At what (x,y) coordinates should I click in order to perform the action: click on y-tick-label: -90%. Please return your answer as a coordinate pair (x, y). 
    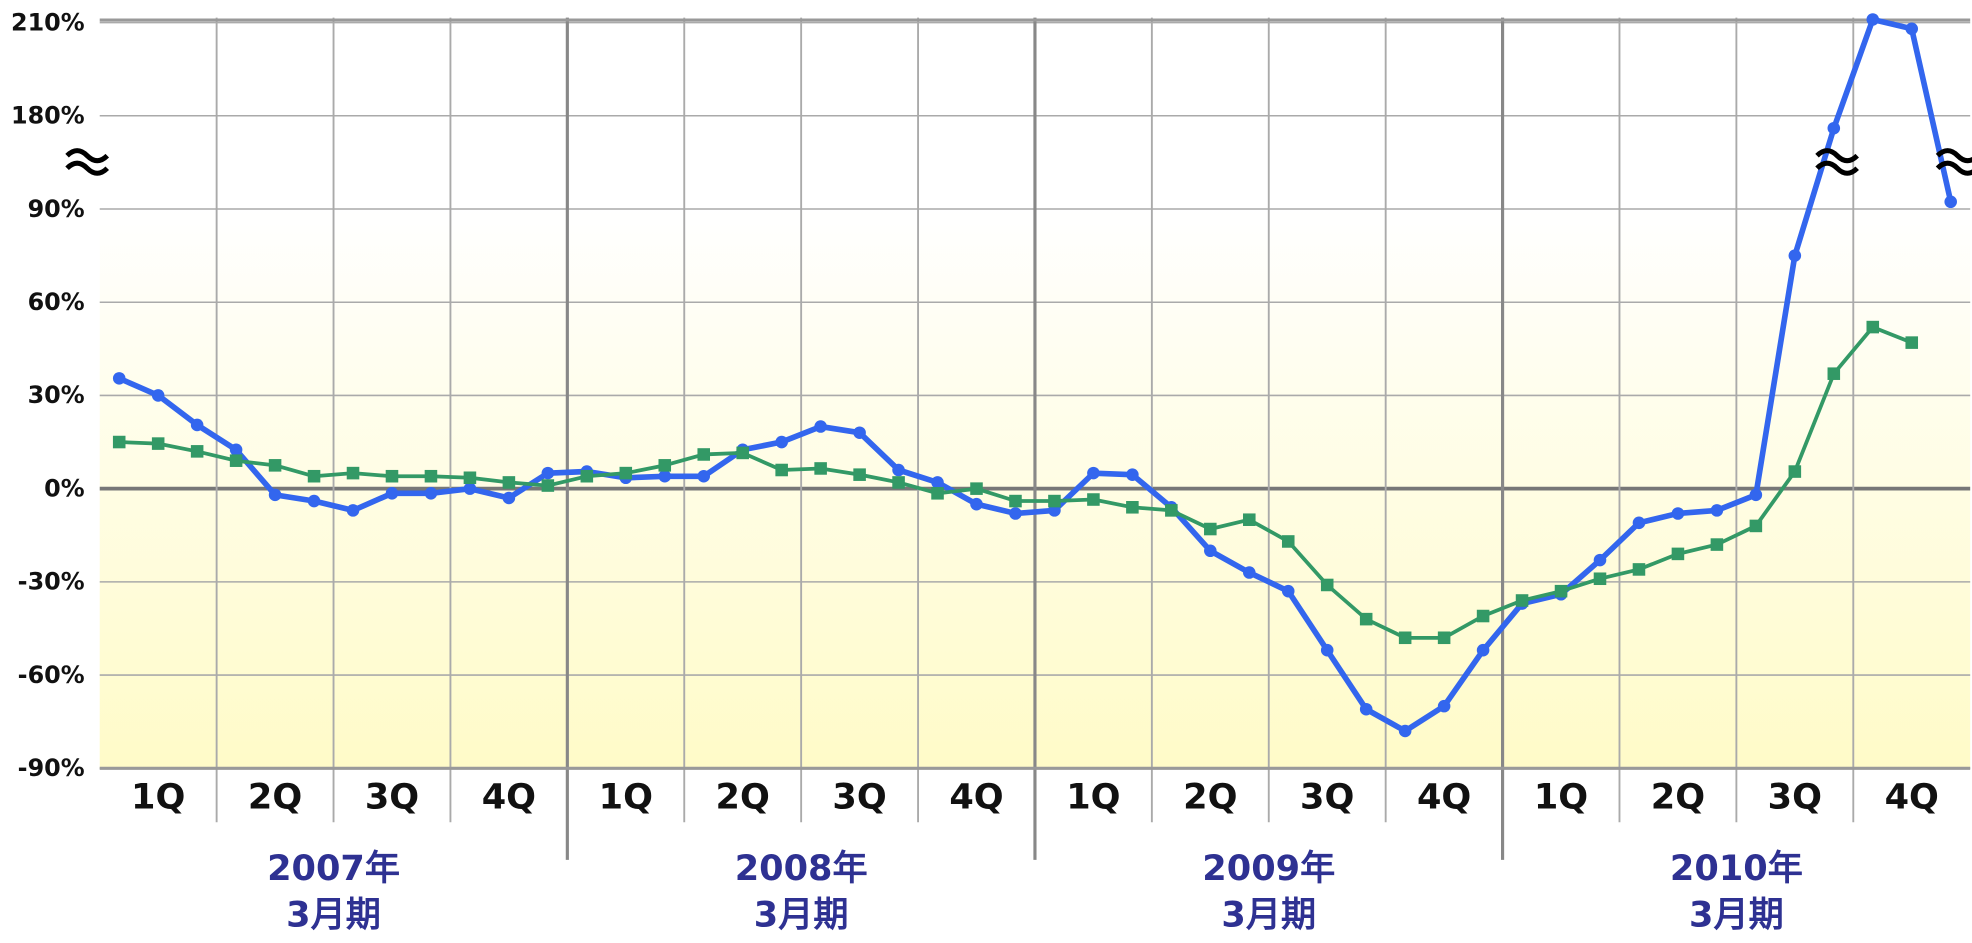
    Looking at the image, I should click on (51, 768).